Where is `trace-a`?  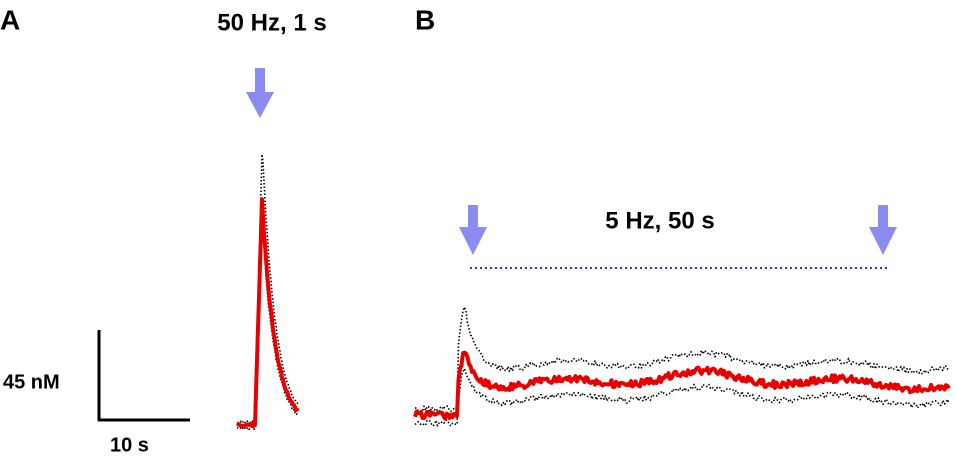
trace-a is located at coordinates (267, 292).